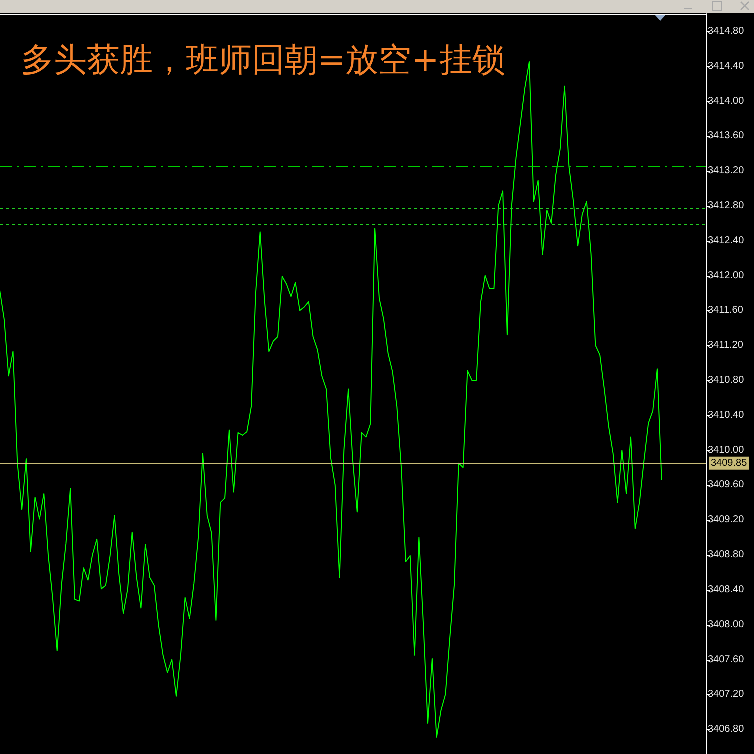 The image size is (754, 754). I want to click on y-tick-label: 3408.80, so click(726, 555).